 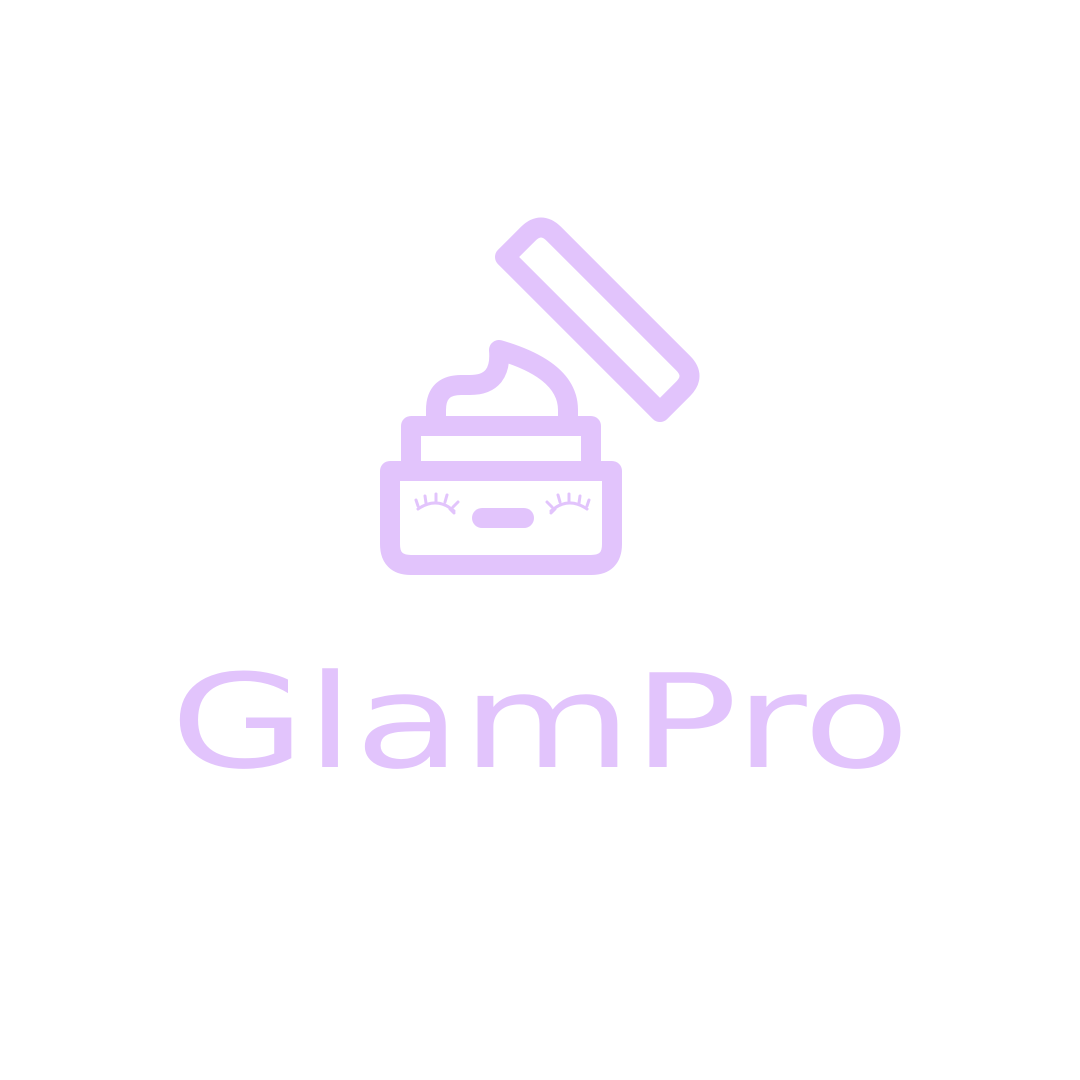 I want to click on cream-swirl, so click(x=502, y=384).